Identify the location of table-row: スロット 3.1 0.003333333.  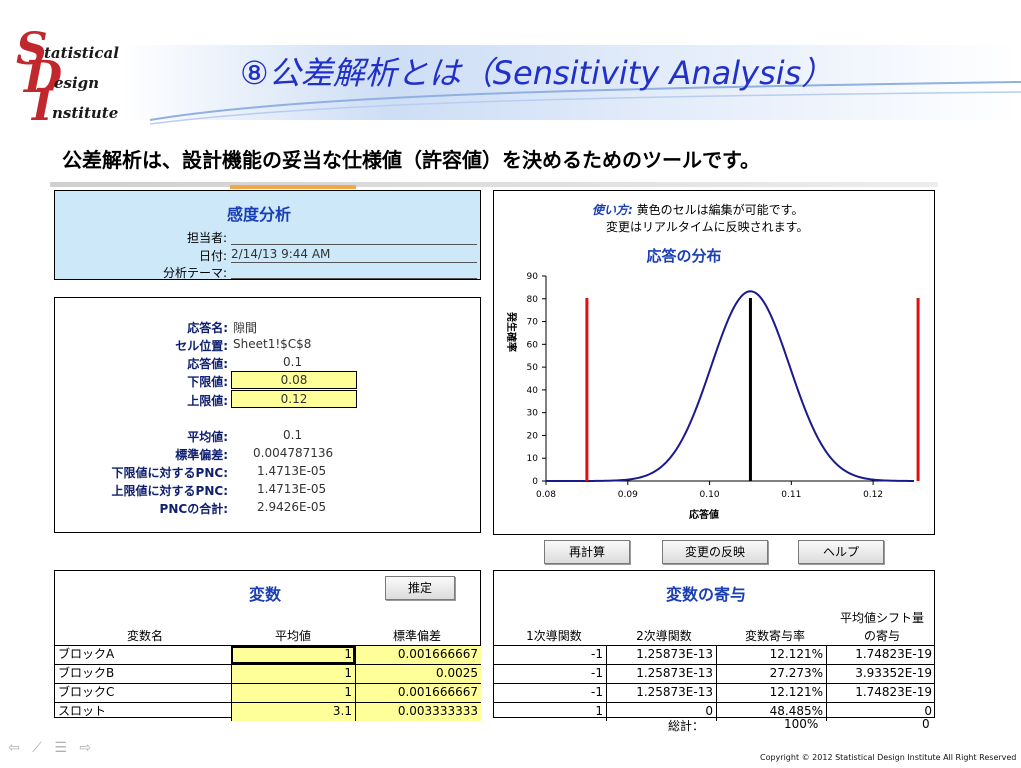
(268, 711).